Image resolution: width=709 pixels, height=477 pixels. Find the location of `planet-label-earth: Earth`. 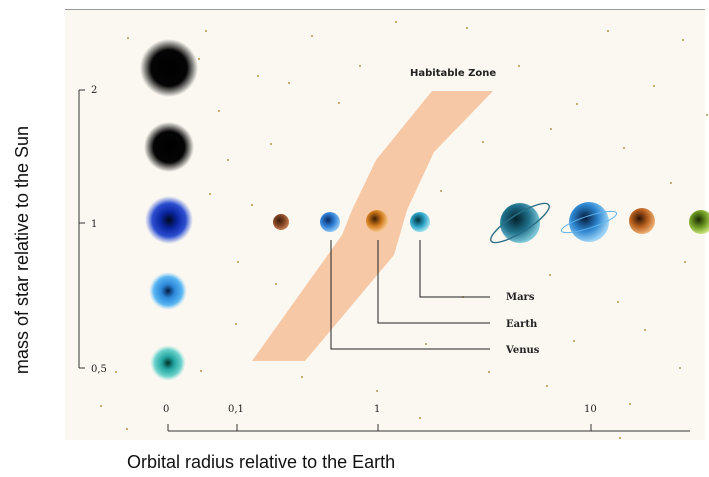

planet-label-earth: Earth is located at coordinates (522, 324).